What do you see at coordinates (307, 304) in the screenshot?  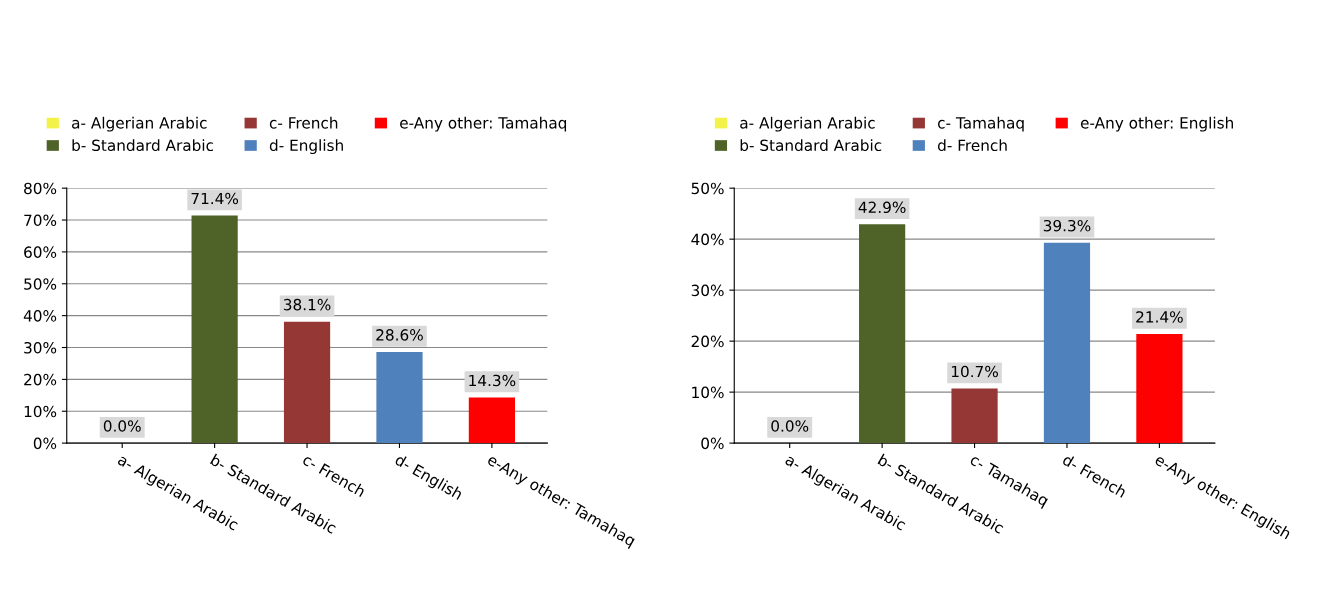 I see `data-label: 38.1%` at bounding box center [307, 304].